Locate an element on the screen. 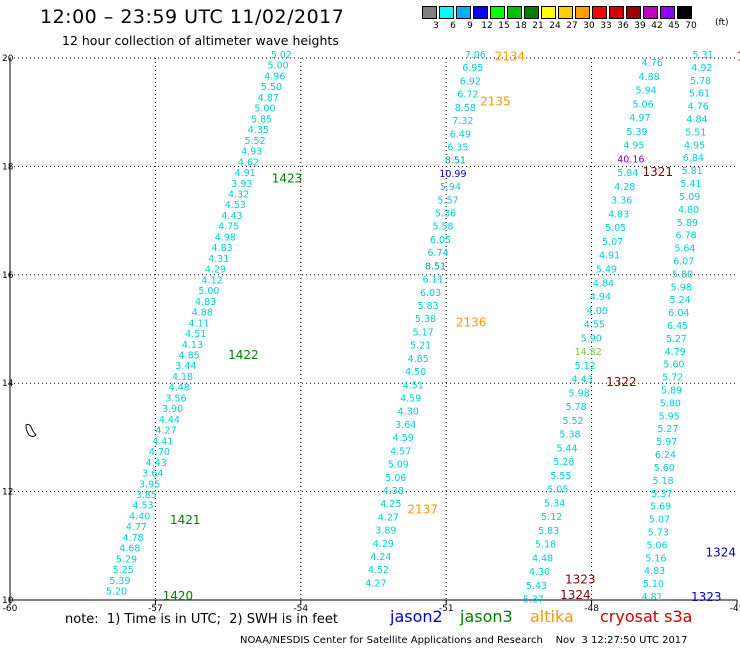 The height and width of the screenshot is (650, 740). pass-time-label: 1323 is located at coordinates (580, 580).